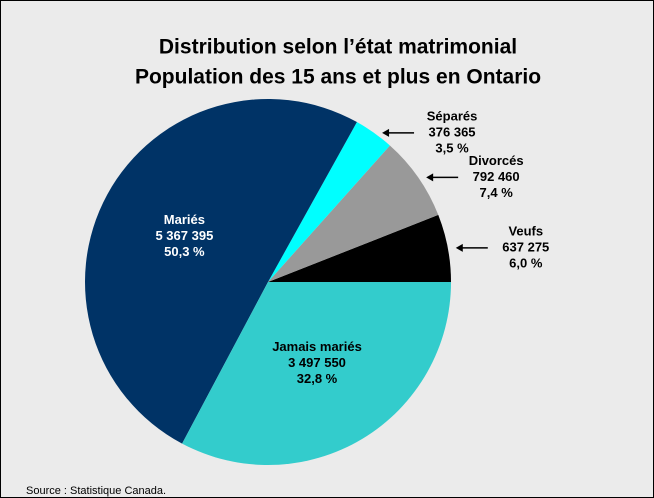  Describe the element at coordinates (184, 251) in the screenshot. I see `slice-percent: 50,3 %` at that location.